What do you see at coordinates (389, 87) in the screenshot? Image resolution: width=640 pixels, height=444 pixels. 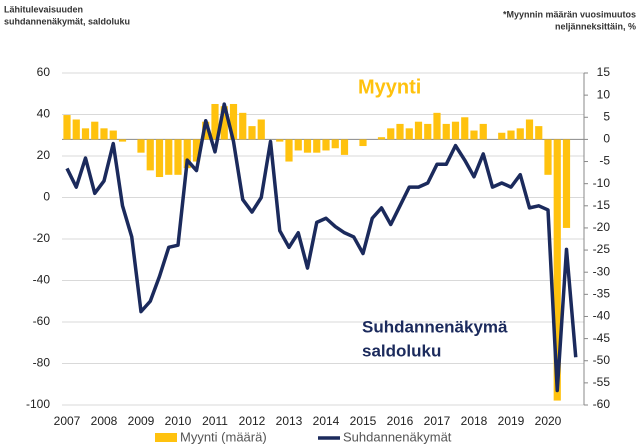 I see `annotation: Myynti` at bounding box center [389, 87].